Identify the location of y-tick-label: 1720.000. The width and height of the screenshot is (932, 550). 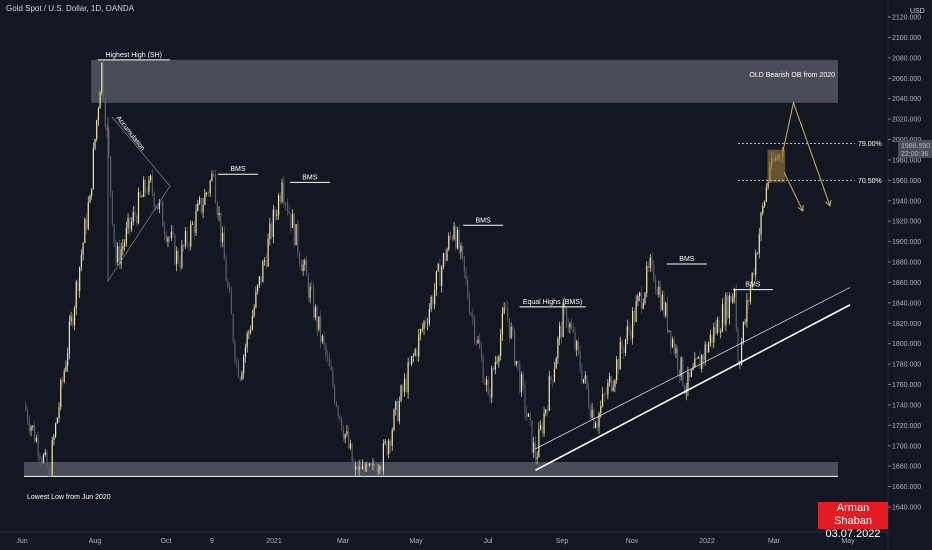
(906, 426).